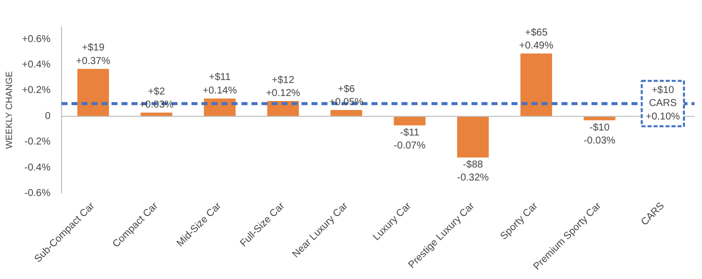  Describe the element at coordinates (346, 96) in the screenshot. I see `data-label: +$6 +0.05%` at that location.